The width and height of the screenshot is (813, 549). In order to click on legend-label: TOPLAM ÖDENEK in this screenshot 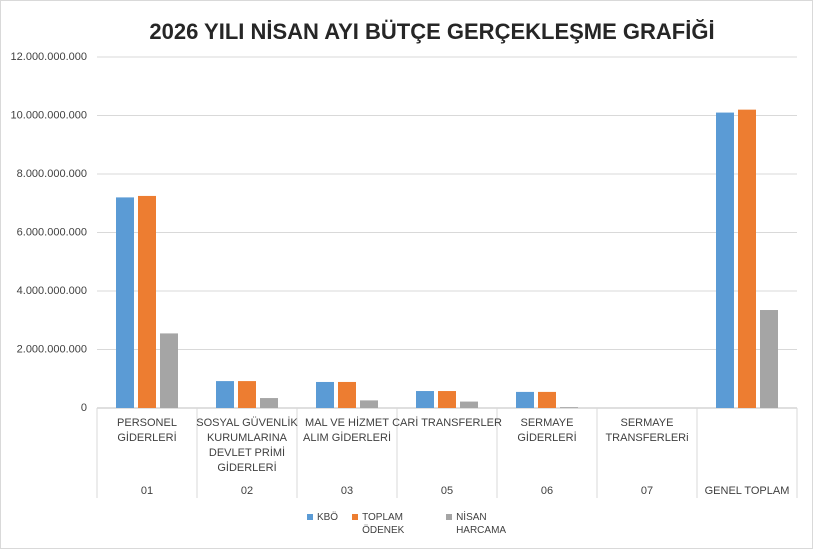, I will do `click(383, 524)`.